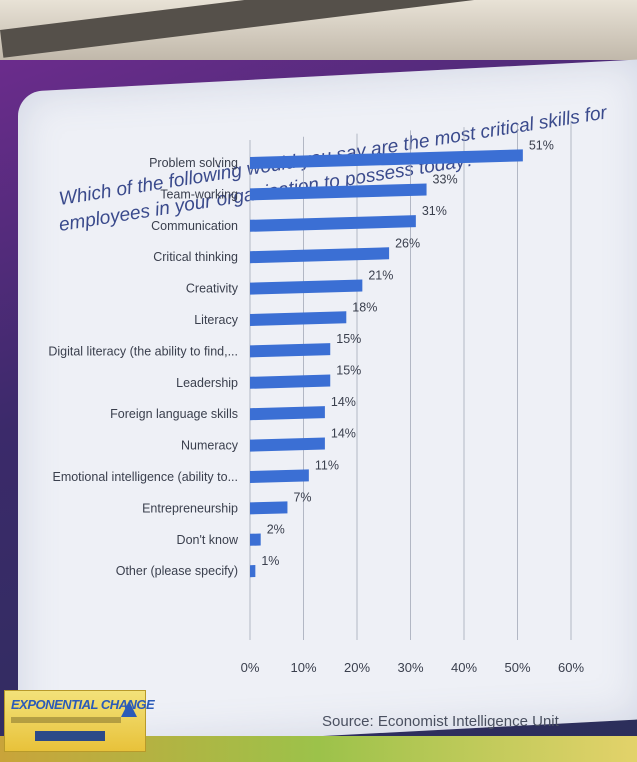 This screenshot has width=637, height=762. I want to click on x-tick-label: 50%, so click(517, 667).